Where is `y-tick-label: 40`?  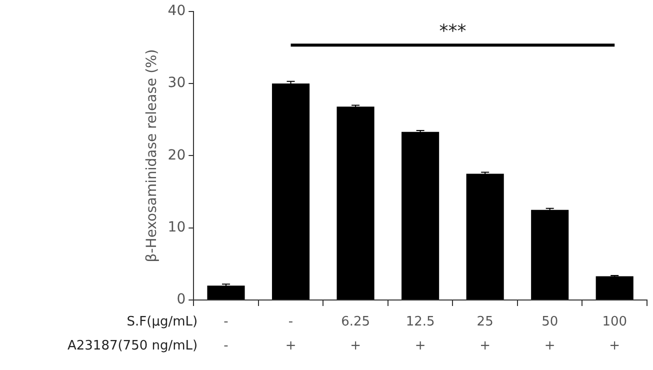
y-tick-label: 40 is located at coordinates (177, 11).